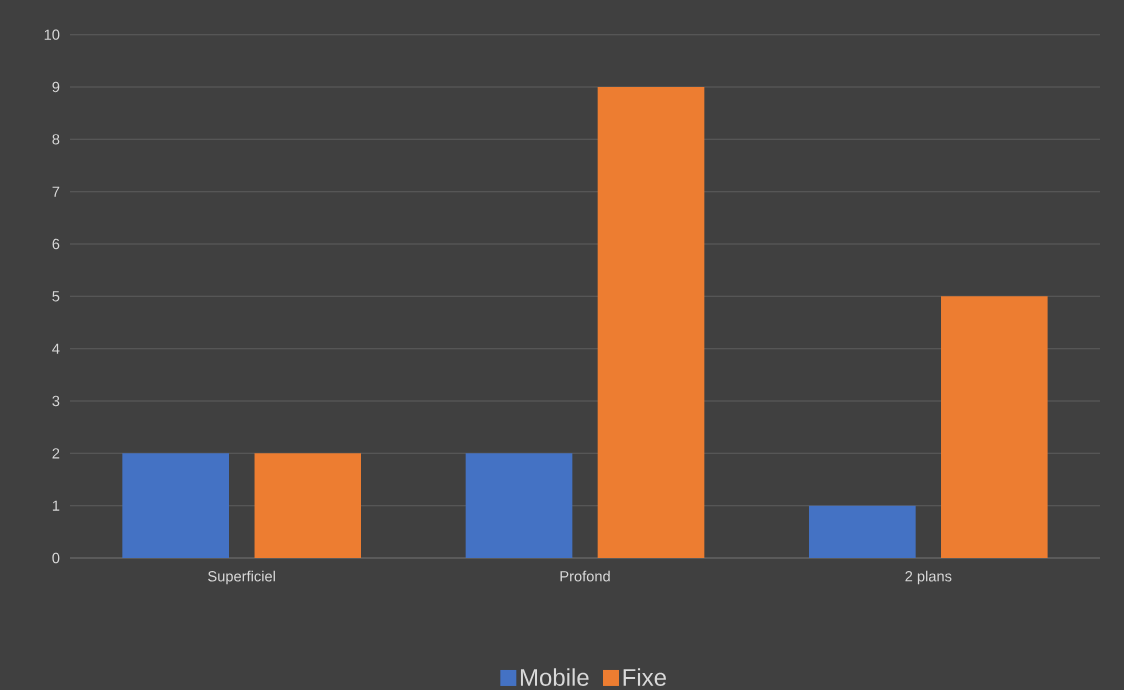 The image size is (1124, 690). Describe the element at coordinates (585, 576) in the screenshot. I see `x-tick-label: Profond` at that location.